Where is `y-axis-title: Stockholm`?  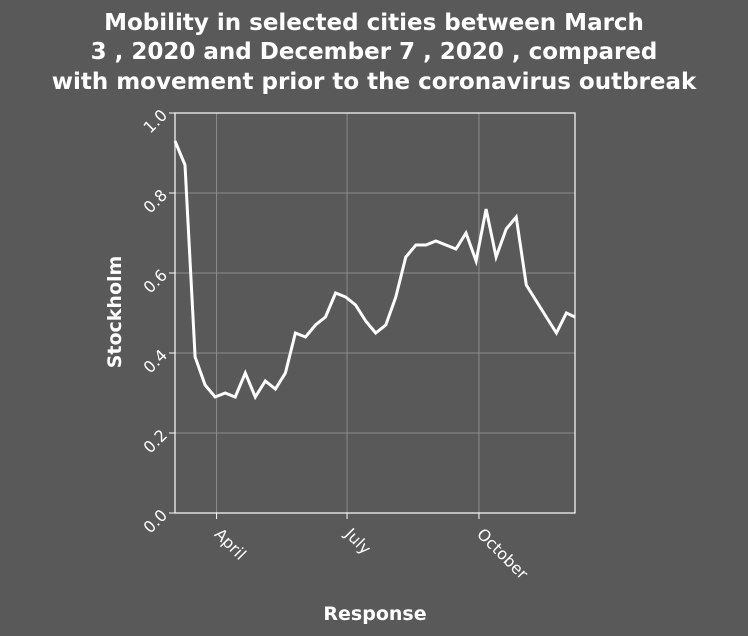 y-axis-title: Stockholm is located at coordinates (115, 312).